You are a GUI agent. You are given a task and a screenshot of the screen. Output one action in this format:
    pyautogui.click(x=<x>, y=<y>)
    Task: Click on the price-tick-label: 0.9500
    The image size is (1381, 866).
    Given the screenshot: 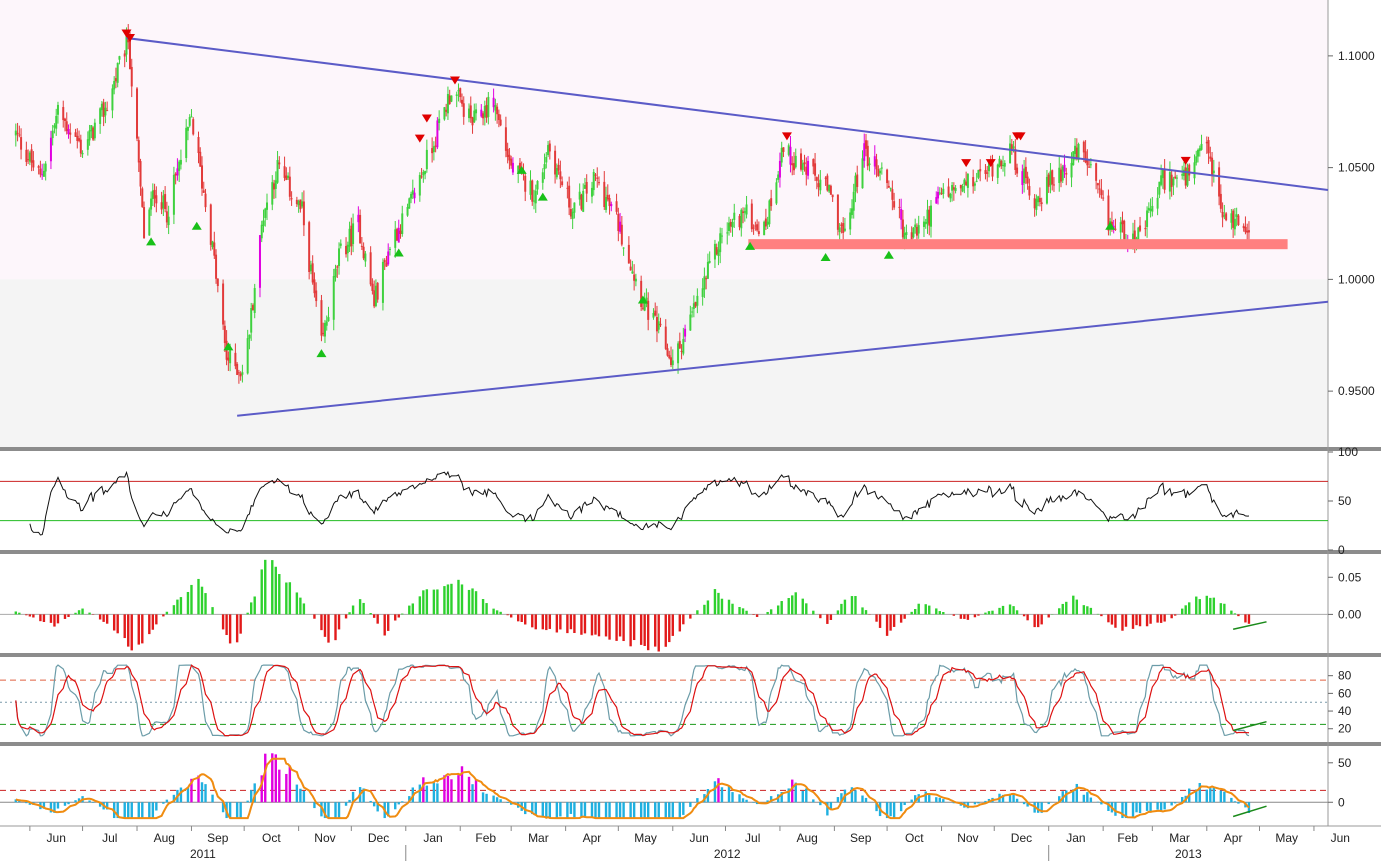 What is the action you would take?
    pyautogui.click(x=1356, y=391)
    